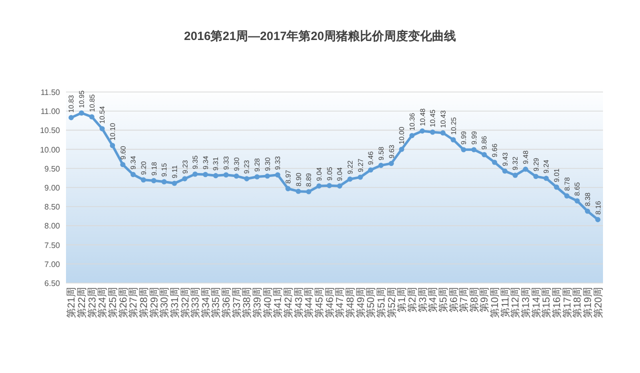  Describe the element at coordinates (52, 245) in the screenshot. I see `y-tick-label: 7.50` at that location.